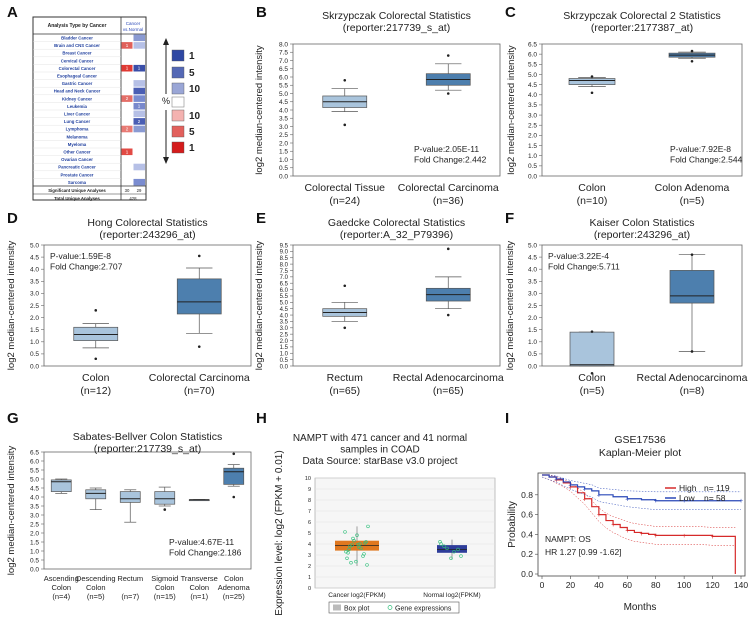 This screenshot has width=753, height=621. I want to click on x-category-label: Normal log2(FPKM), so click(451, 595).